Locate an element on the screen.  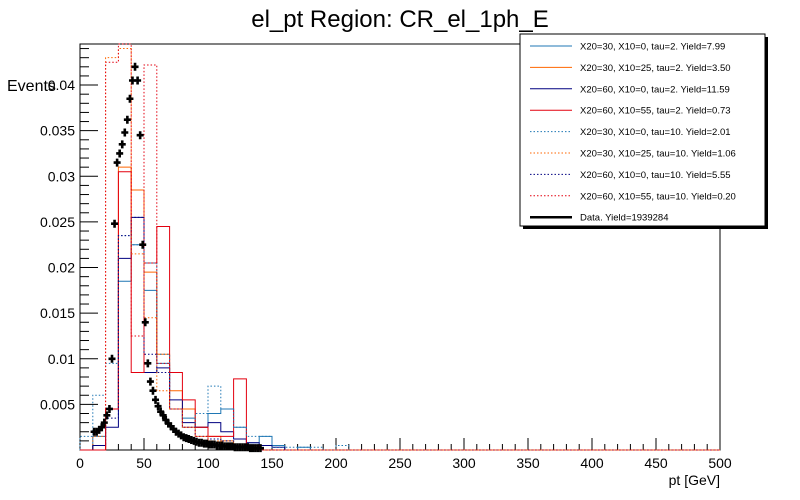
legend-entry-label: X20=60, X10=0, tau=10. Yield=5.55 is located at coordinates (655, 175).